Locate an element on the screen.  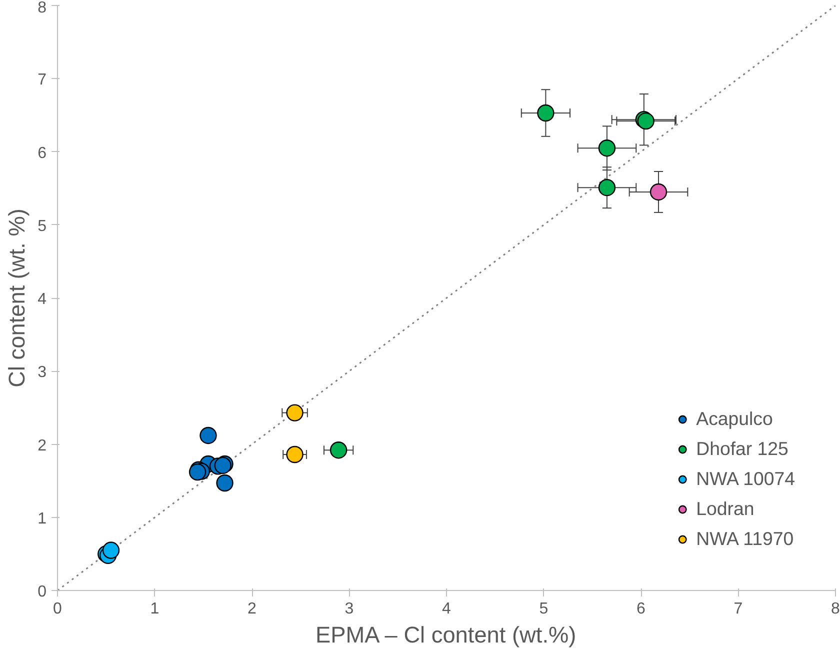
x-tick-label: 0 is located at coordinates (57, 609).